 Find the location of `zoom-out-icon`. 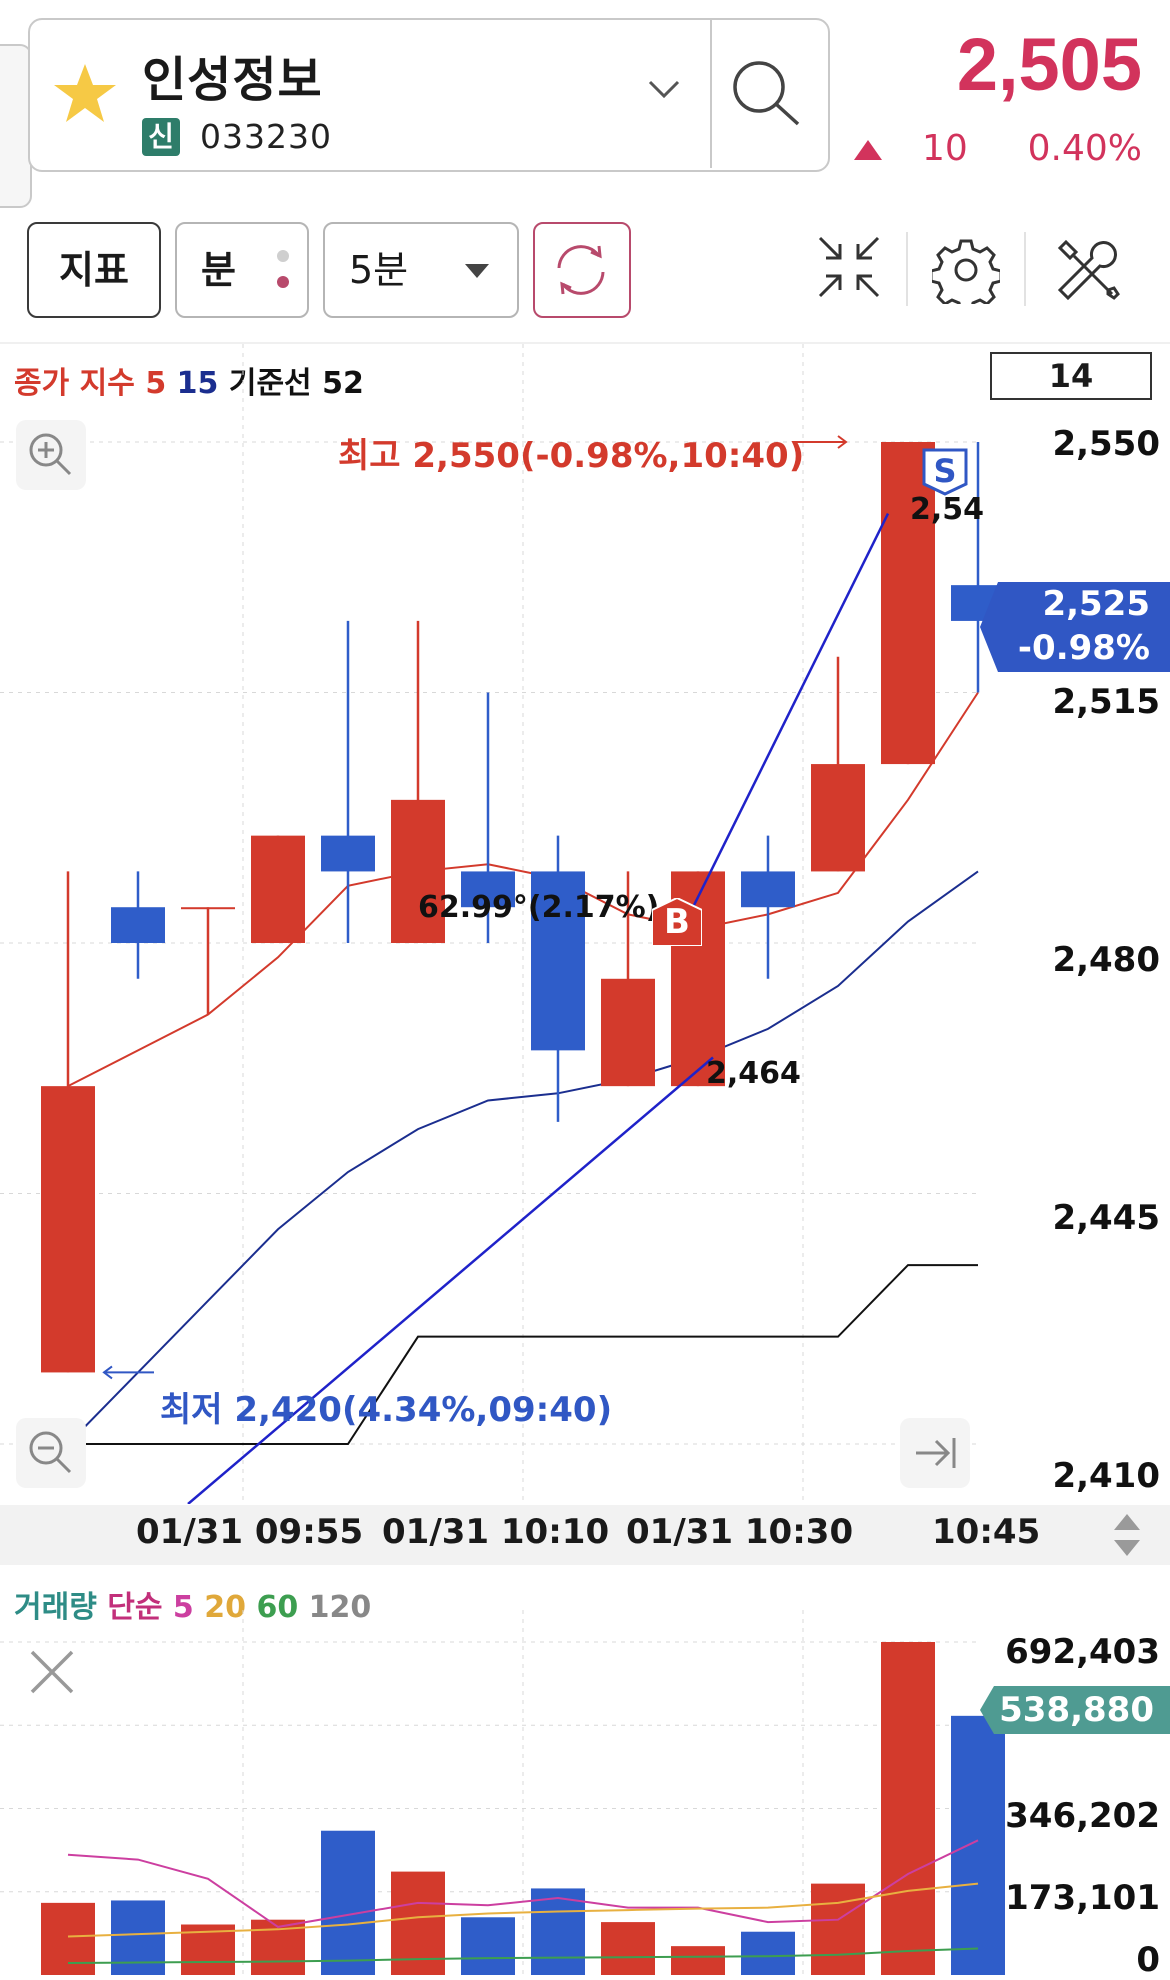

zoom-out-icon is located at coordinates (50, 1452).